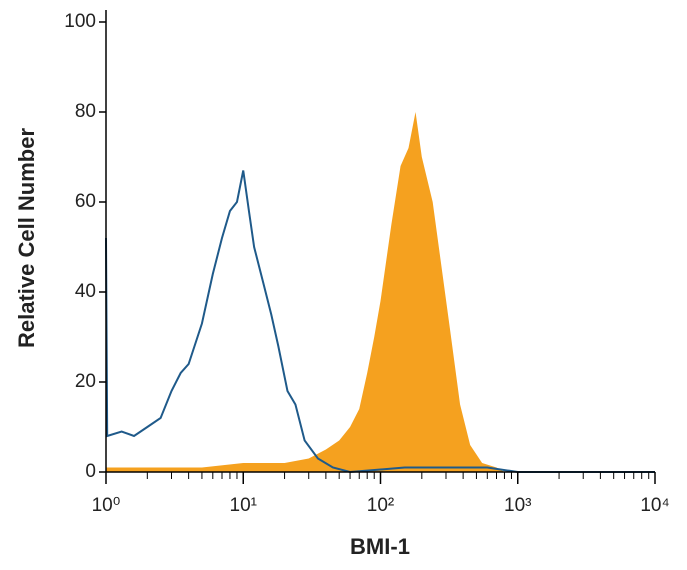  What do you see at coordinates (106, 505) in the screenshot?
I see `x-tick-label: 10⁰` at bounding box center [106, 505].